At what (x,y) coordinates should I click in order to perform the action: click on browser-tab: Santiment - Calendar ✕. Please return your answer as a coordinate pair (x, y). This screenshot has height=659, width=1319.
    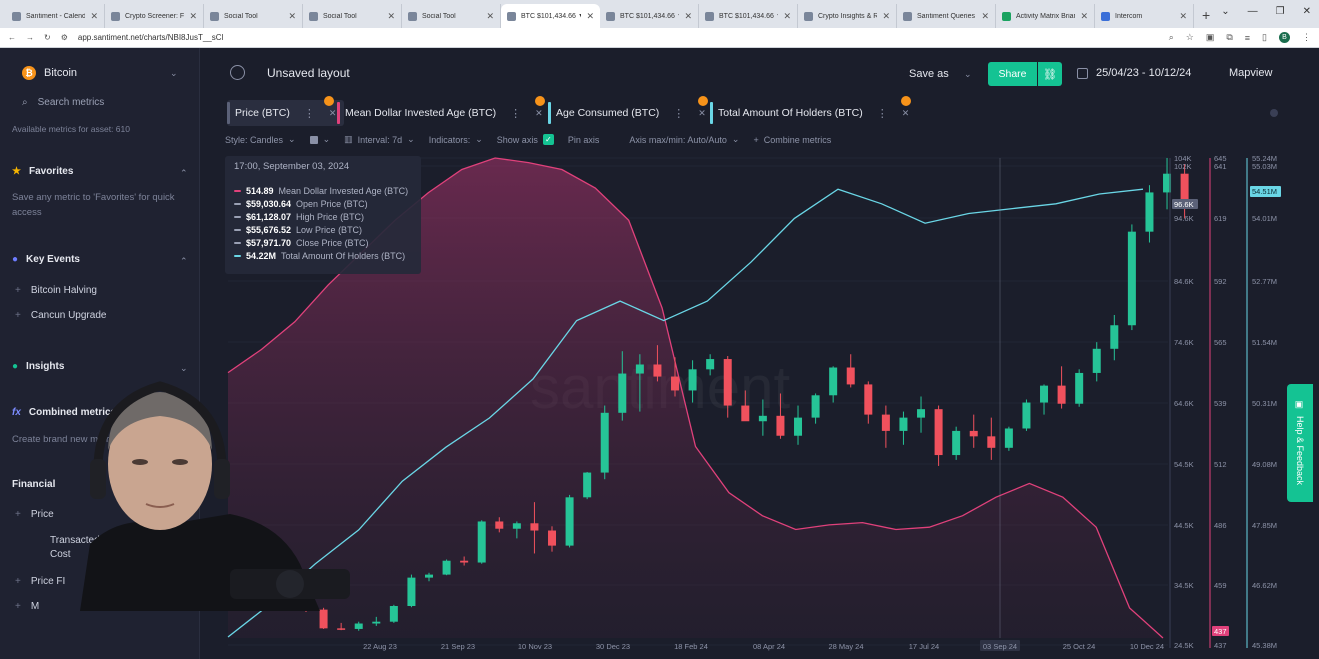
    Looking at the image, I should click on (55, 16).